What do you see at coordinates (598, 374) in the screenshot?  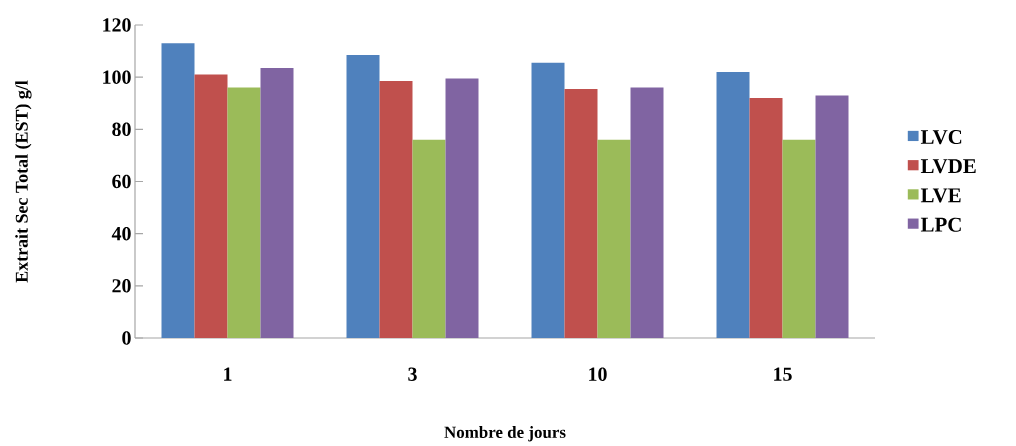 I see `x-tick-label: 10` at bounding box center [598, 374].